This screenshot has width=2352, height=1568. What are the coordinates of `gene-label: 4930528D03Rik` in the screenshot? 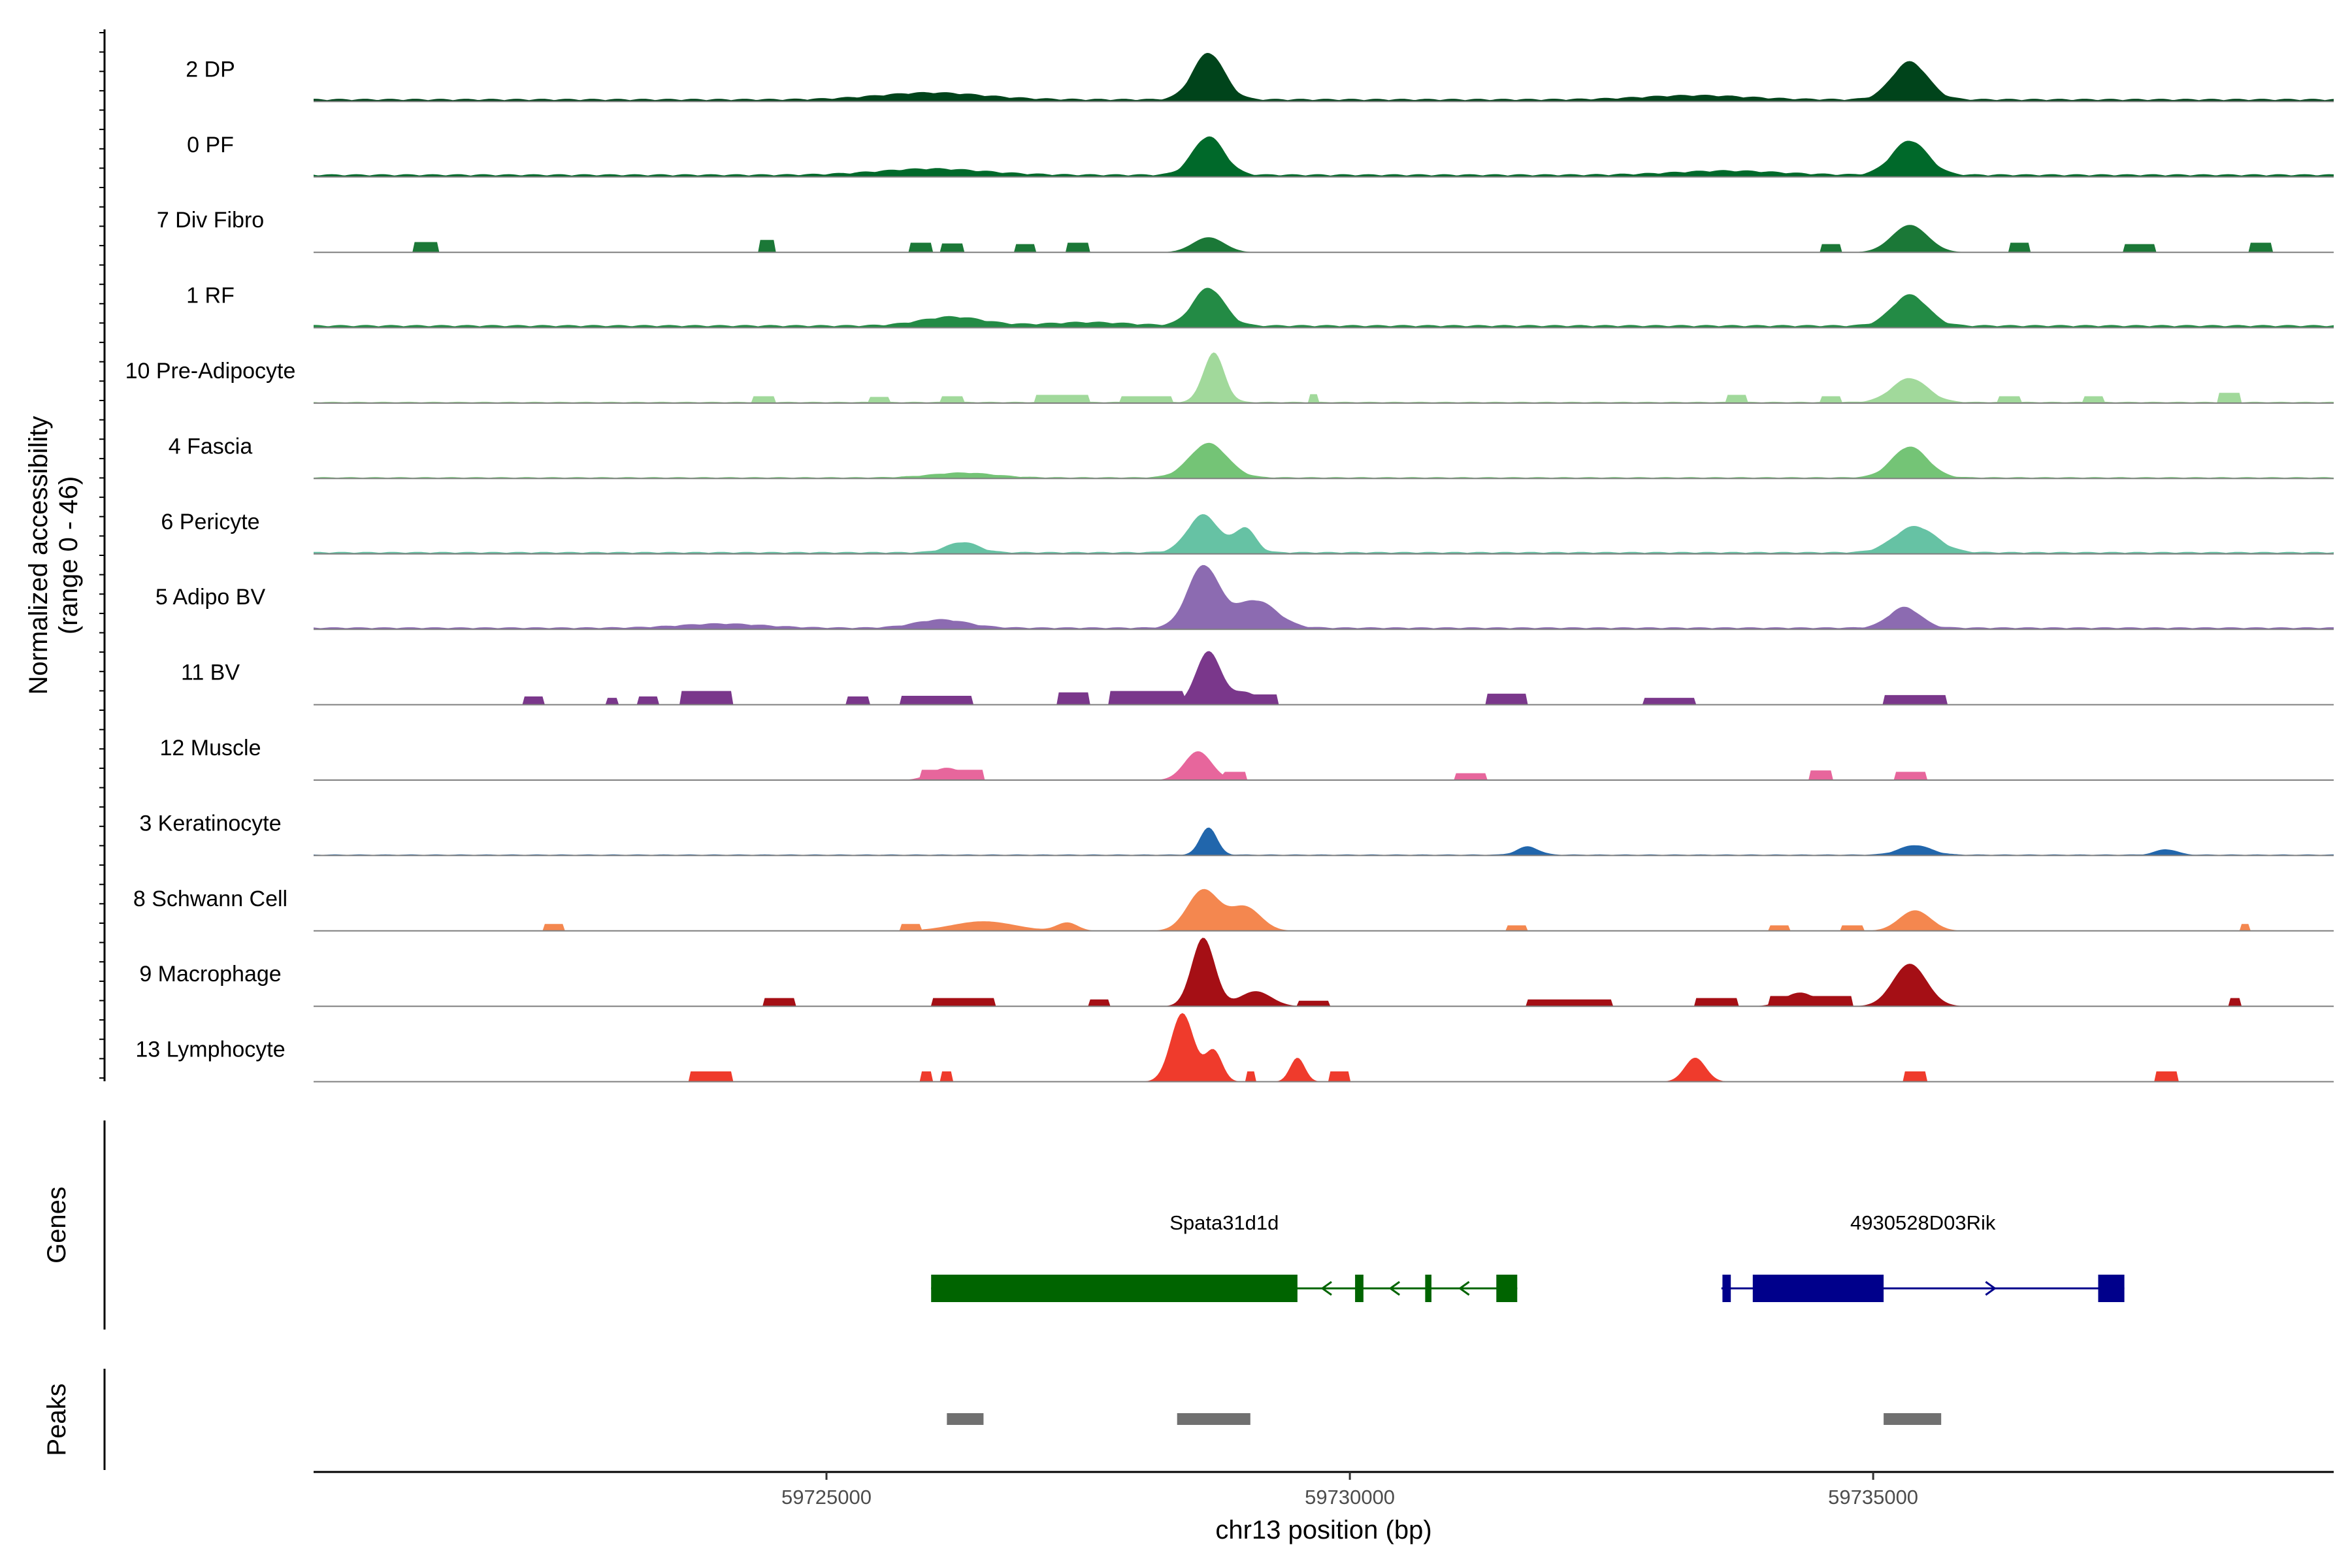 It's located at (1923, 1222).